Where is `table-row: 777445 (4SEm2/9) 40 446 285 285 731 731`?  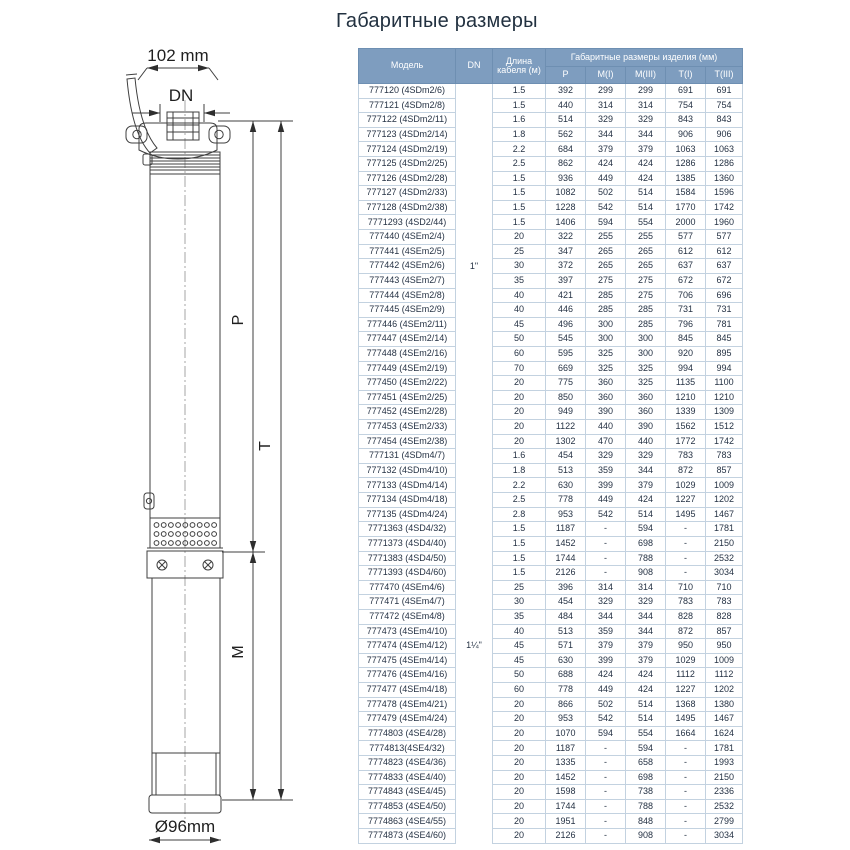 table-row: 777445 (4SEm2/9) 40 446 285 285 731 731 is located at coordinates (550, 310).